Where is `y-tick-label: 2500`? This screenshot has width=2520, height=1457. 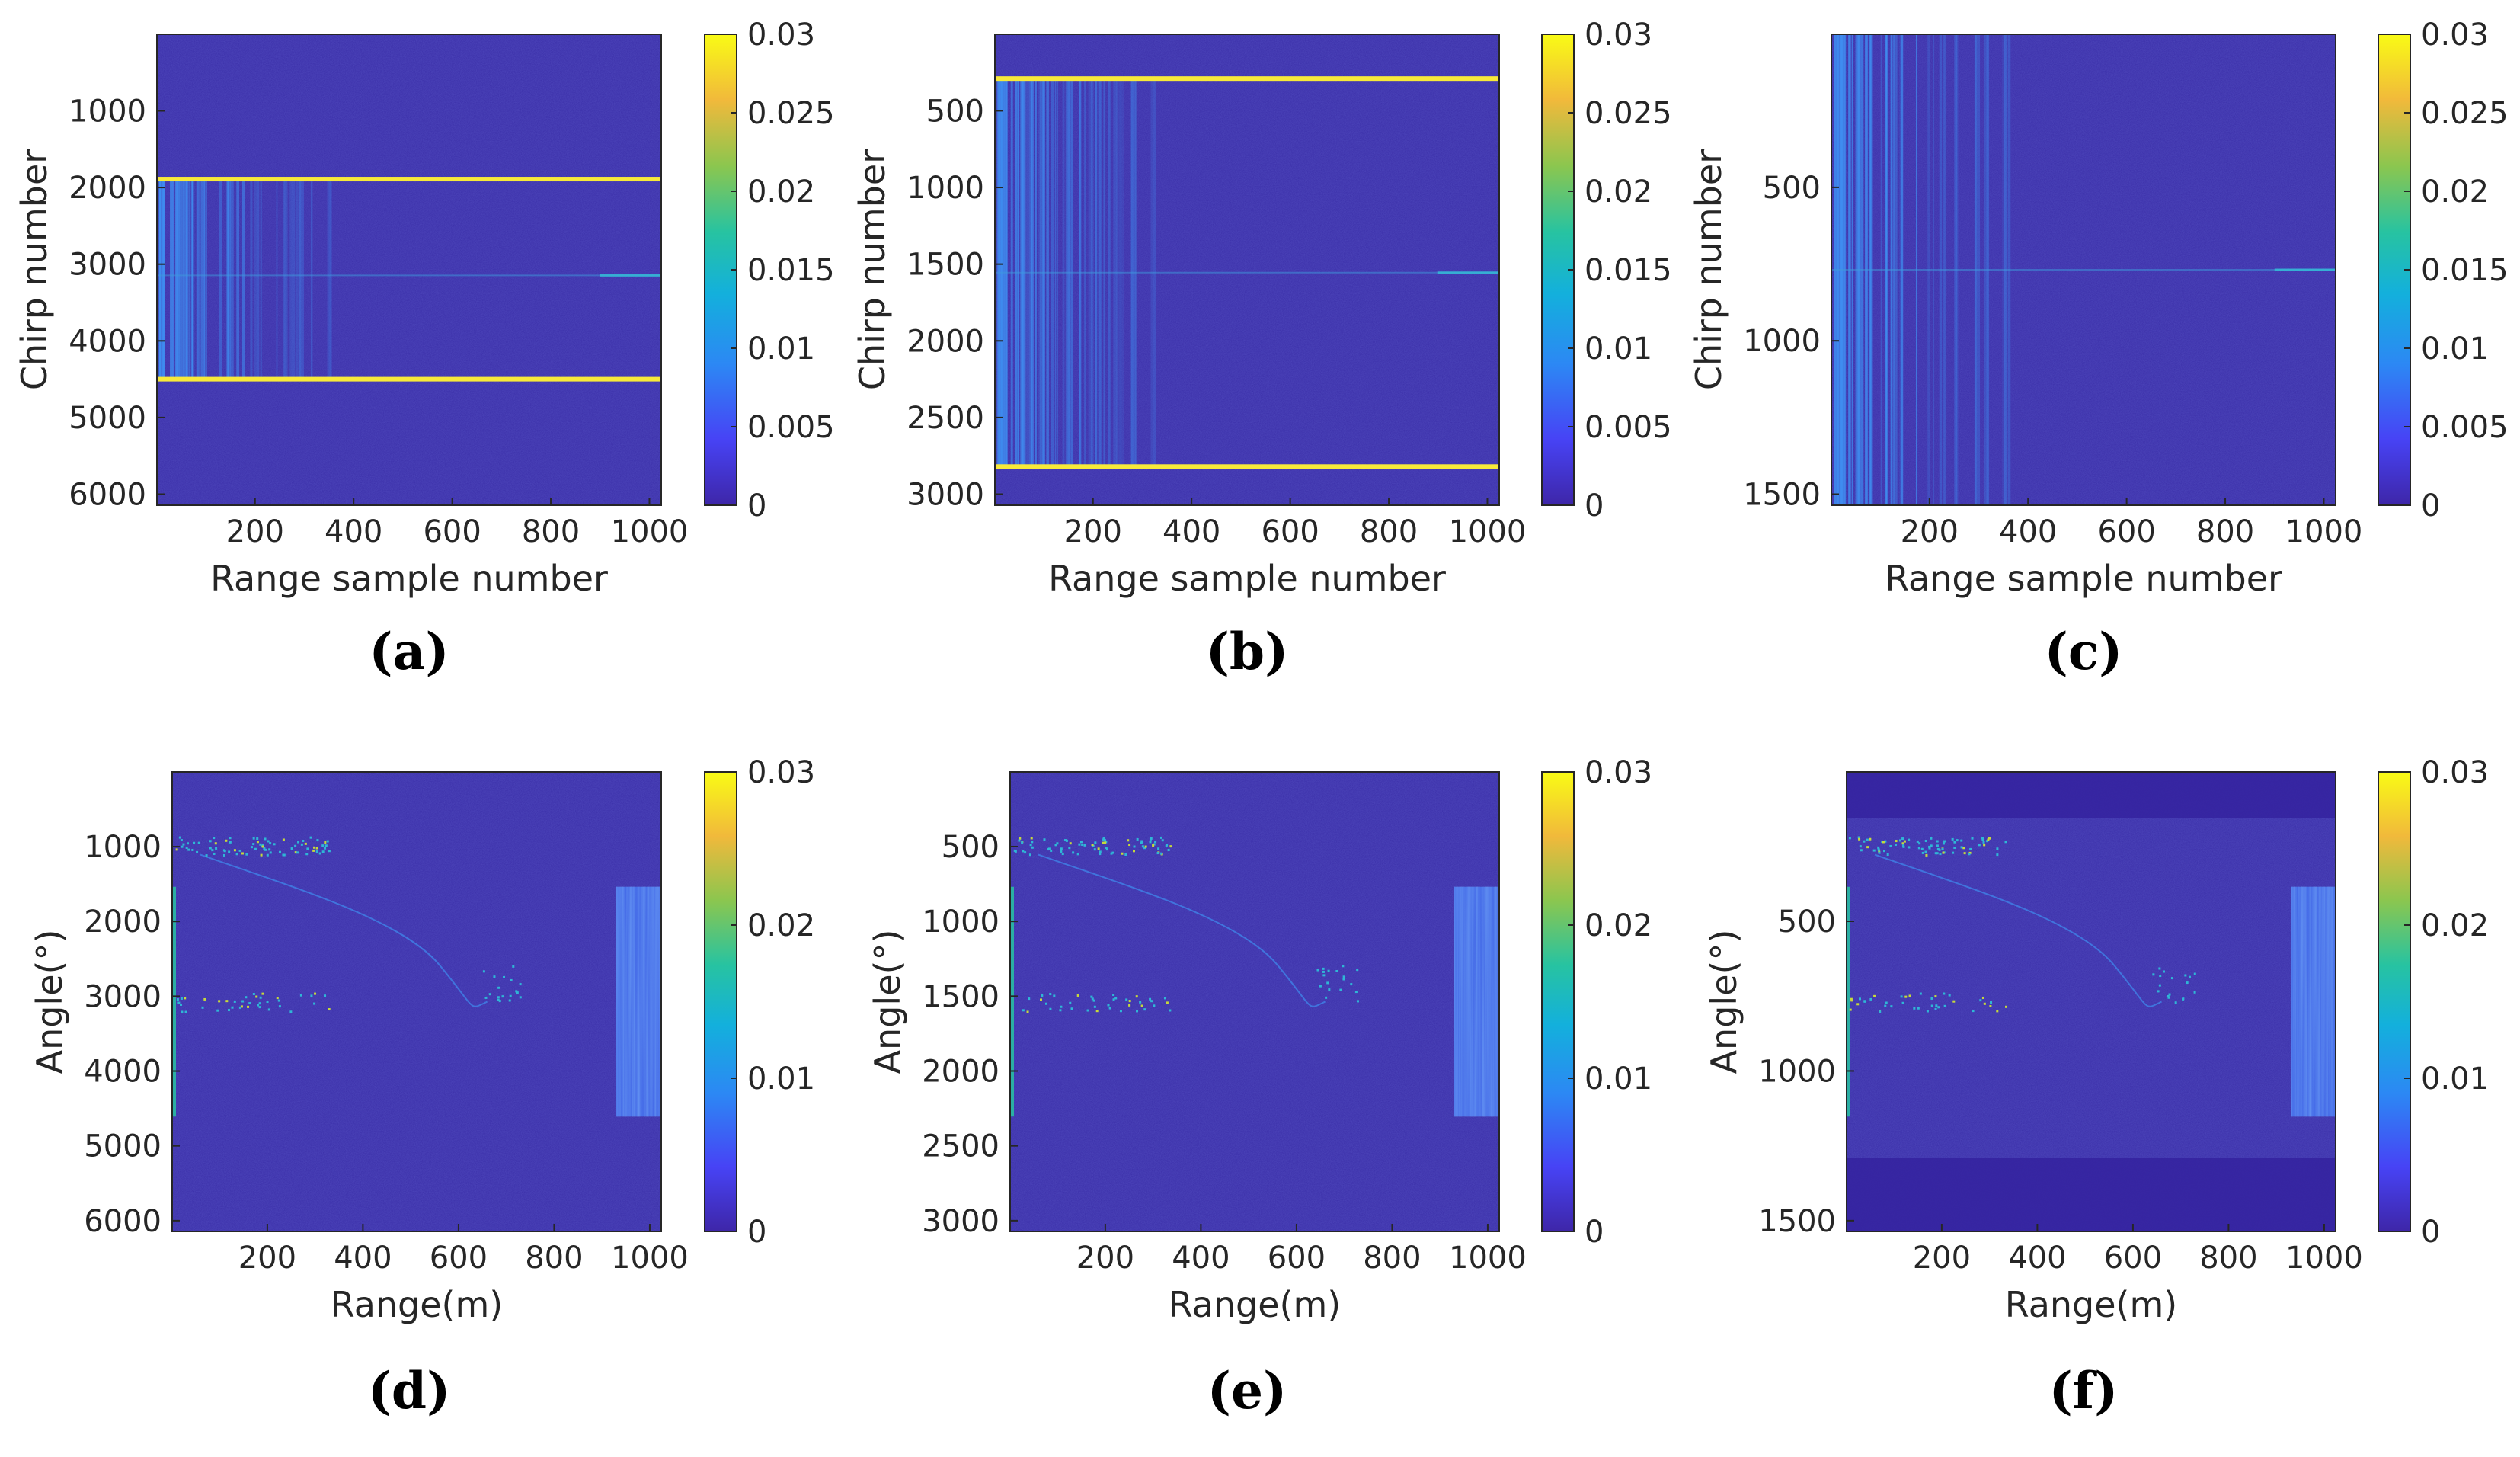
y-tick-label: 2500 is located at coordinates (960, 1146).